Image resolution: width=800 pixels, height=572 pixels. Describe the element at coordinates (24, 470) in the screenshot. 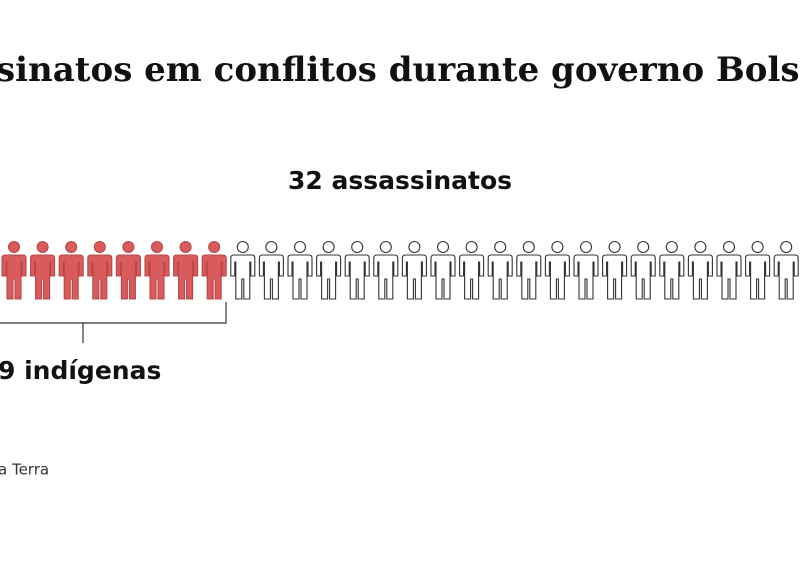

I see `source: a Terra` at that location.